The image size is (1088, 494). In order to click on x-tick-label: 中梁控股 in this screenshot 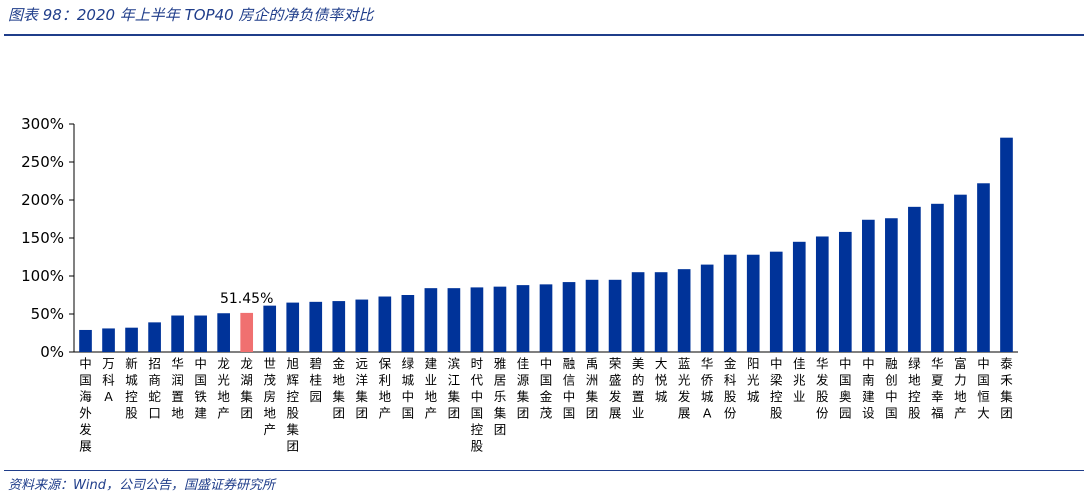, I will do `click(776, 388)`.